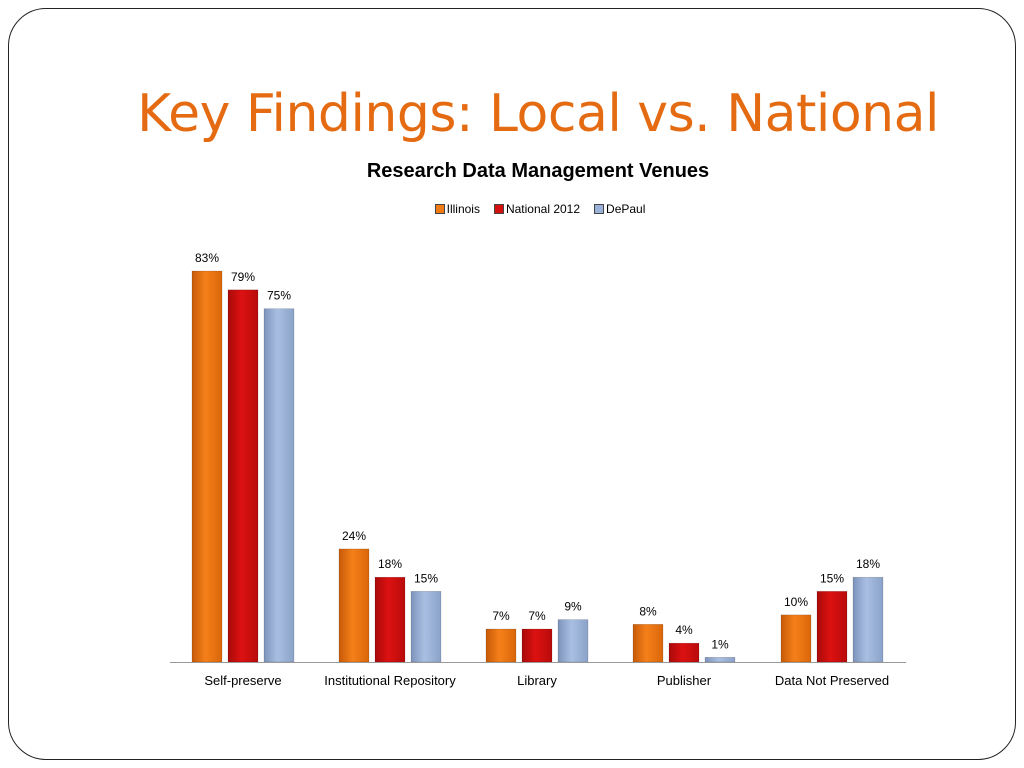 This screenshot has height=768, width=1024. Describe the element at coordinates (501, 616) in the screenshot. I see `data-label-illinois-2: 7%` at that location.